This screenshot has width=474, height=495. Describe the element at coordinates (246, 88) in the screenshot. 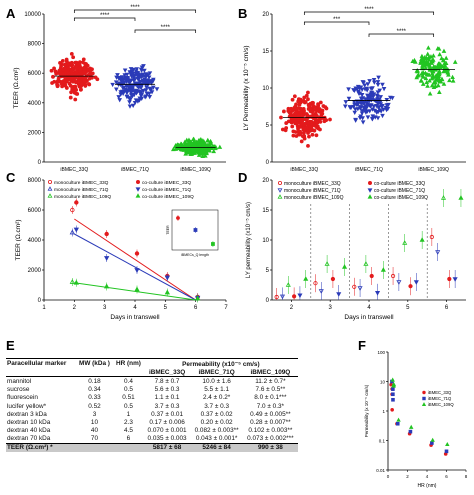

I see `y-axis-title: LY Permeability (x 10⁻⁵ cm/s)` at that location.